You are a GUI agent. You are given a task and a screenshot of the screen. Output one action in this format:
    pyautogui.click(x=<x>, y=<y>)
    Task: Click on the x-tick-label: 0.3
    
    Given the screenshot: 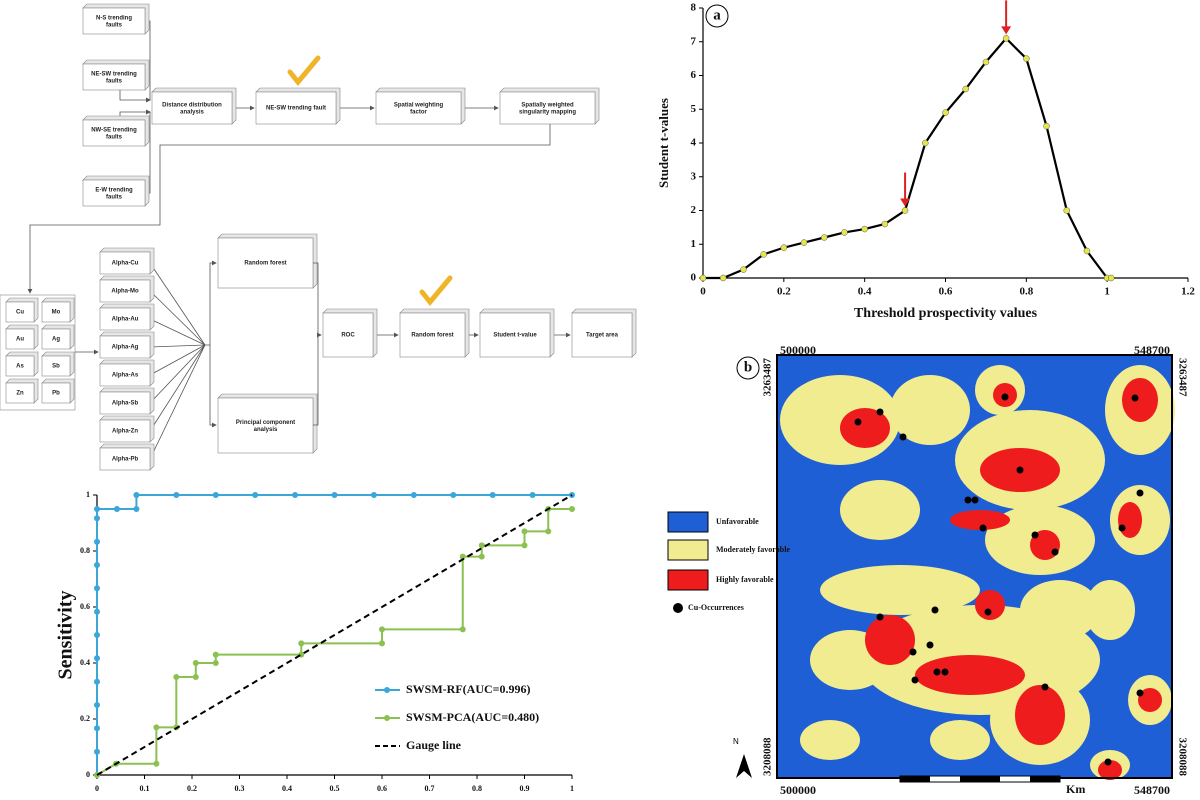 What is the action you would take?
    pyautogui.click(x=240, y=788)
    